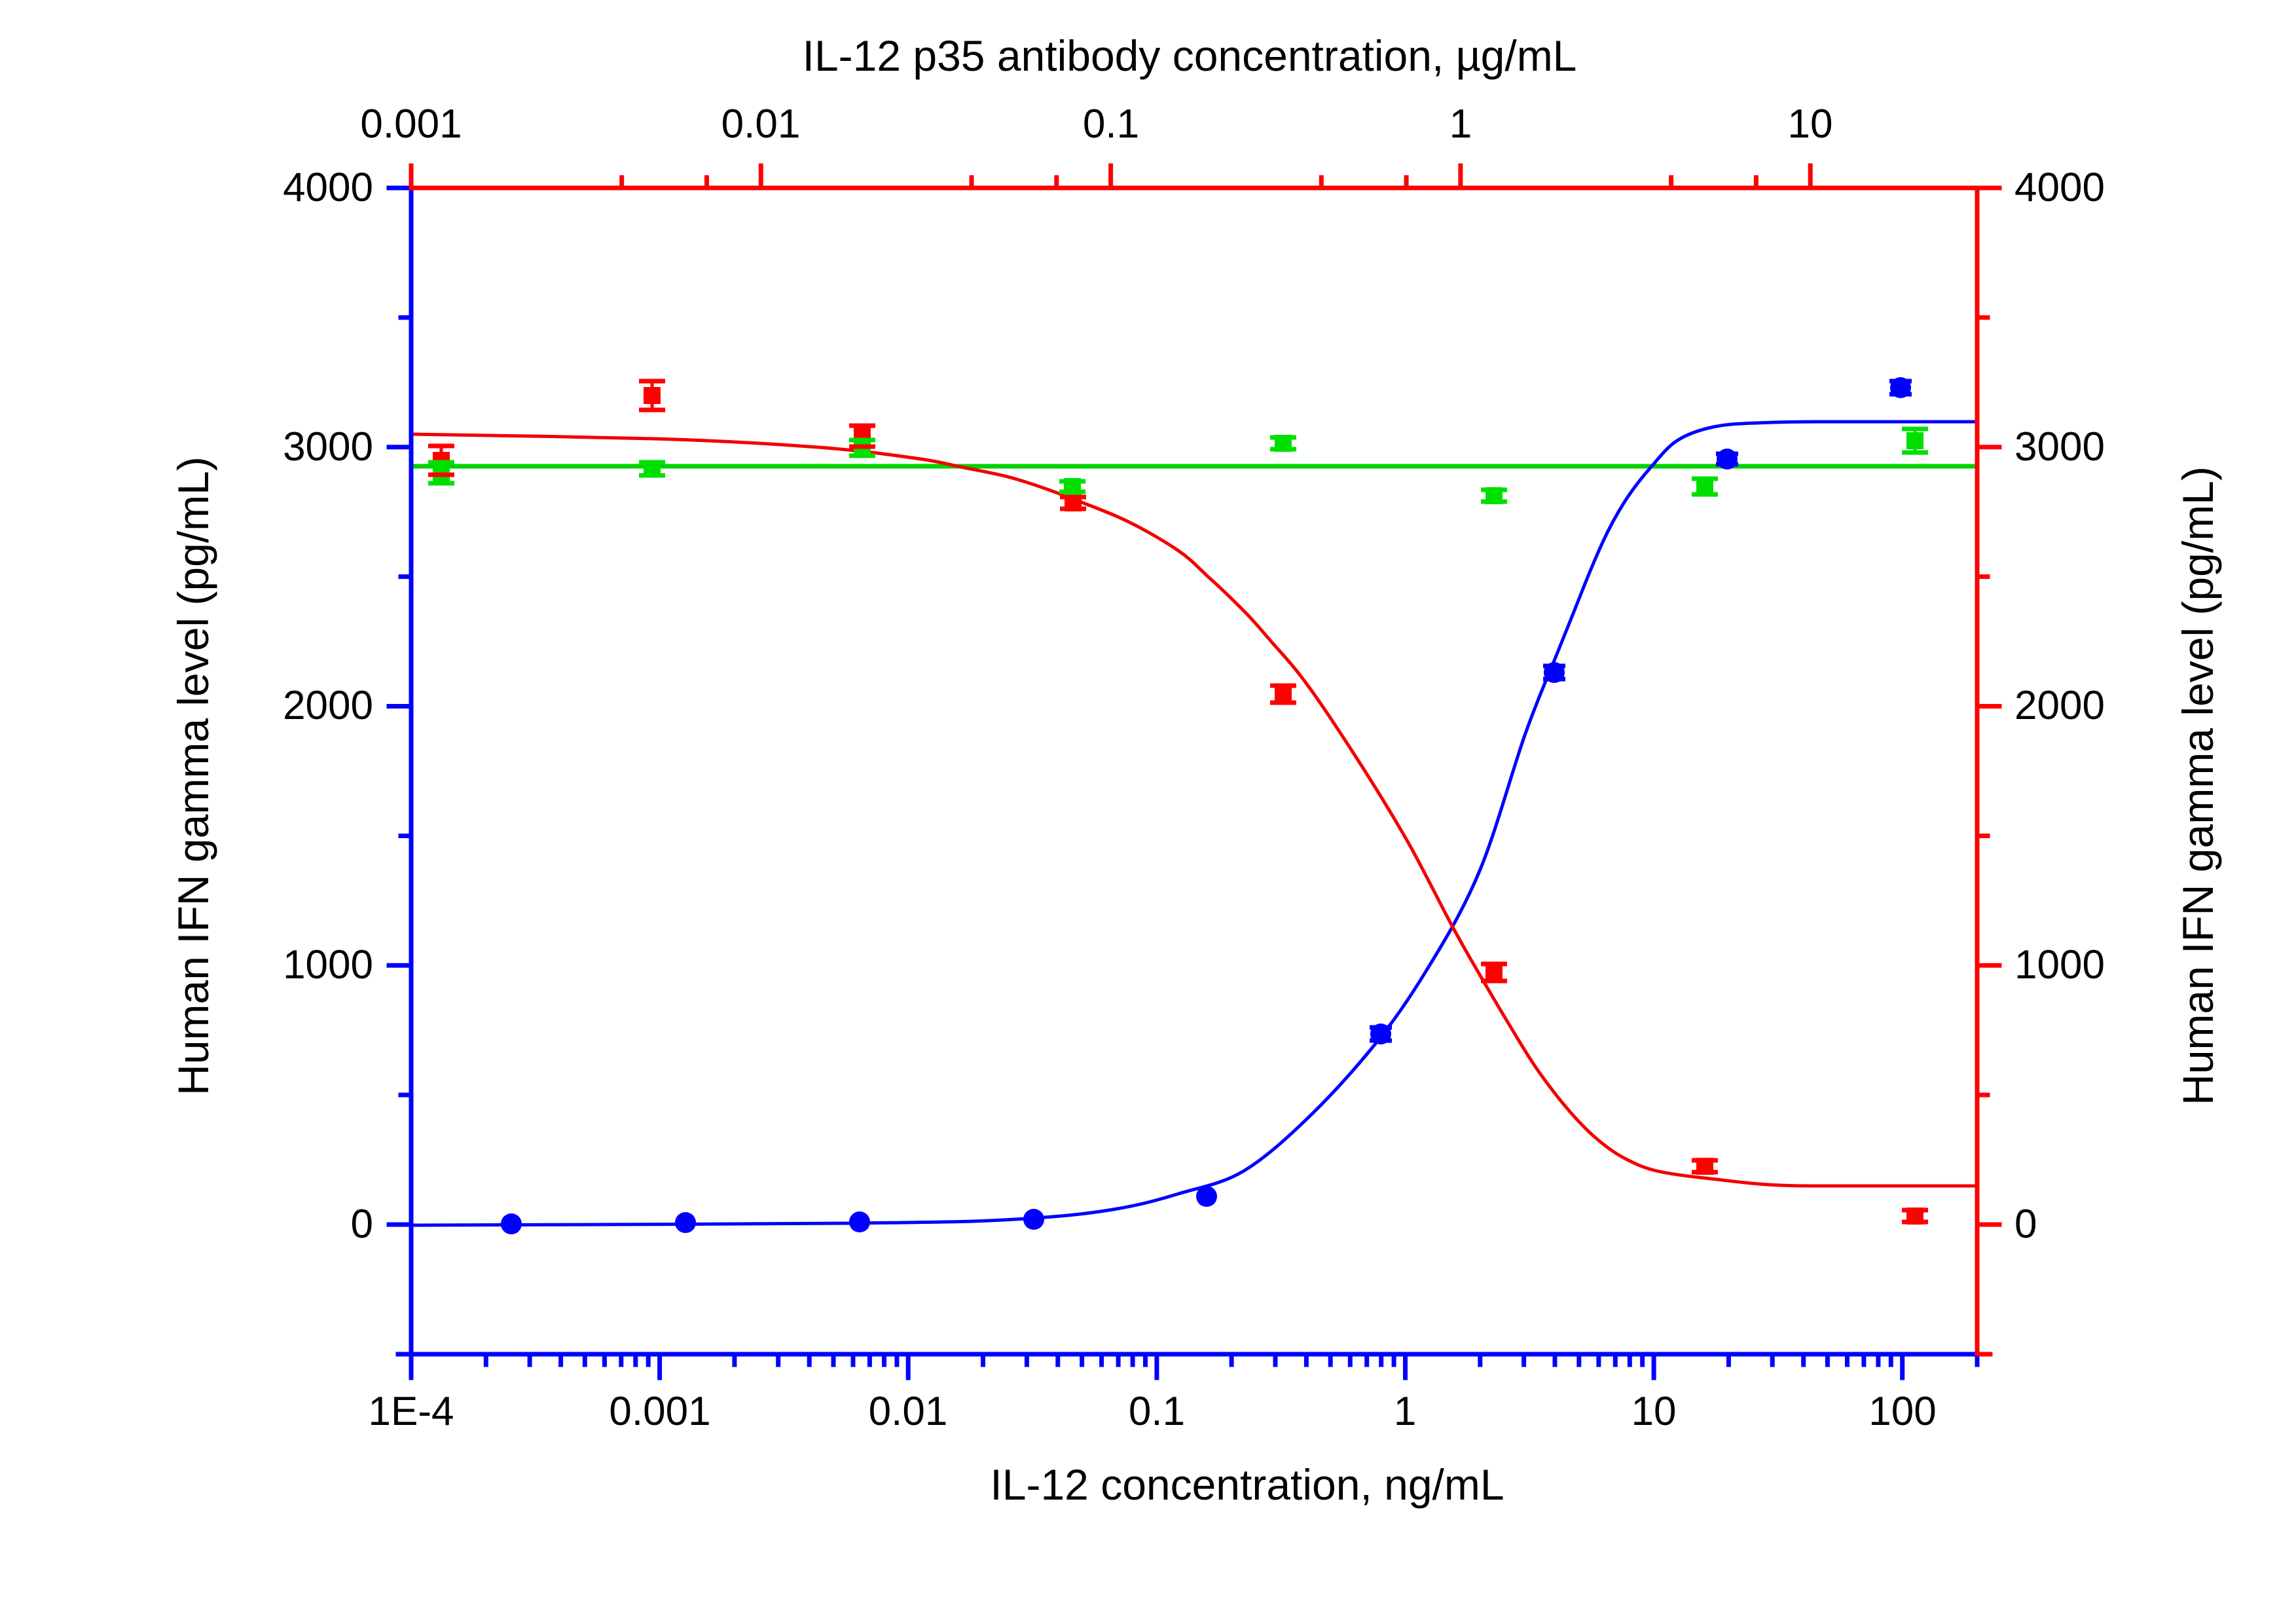  I want to click on svg-text: IL-12 concentration, ng/mL, so click(1247, 1484).